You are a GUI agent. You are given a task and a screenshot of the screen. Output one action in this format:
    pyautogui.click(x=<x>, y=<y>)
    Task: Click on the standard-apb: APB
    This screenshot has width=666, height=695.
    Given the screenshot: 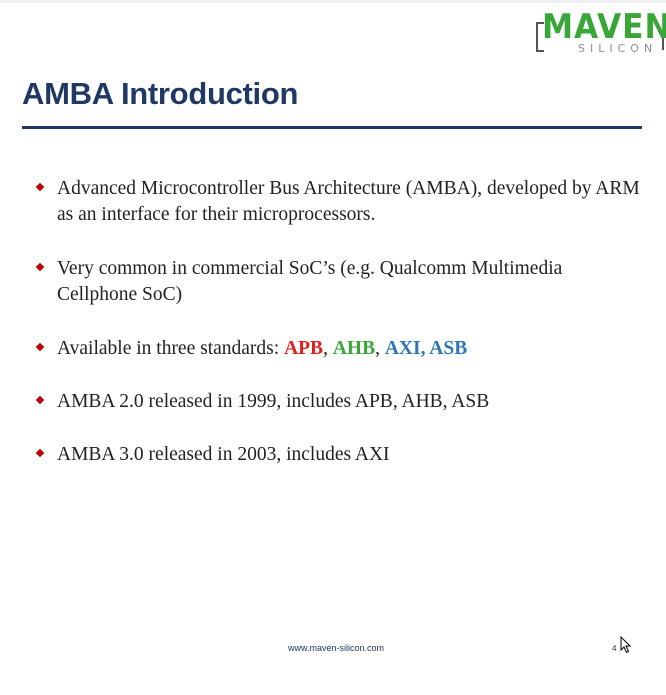 What is the action you would take?
    pyautogui.click(x=304, y=348)
    